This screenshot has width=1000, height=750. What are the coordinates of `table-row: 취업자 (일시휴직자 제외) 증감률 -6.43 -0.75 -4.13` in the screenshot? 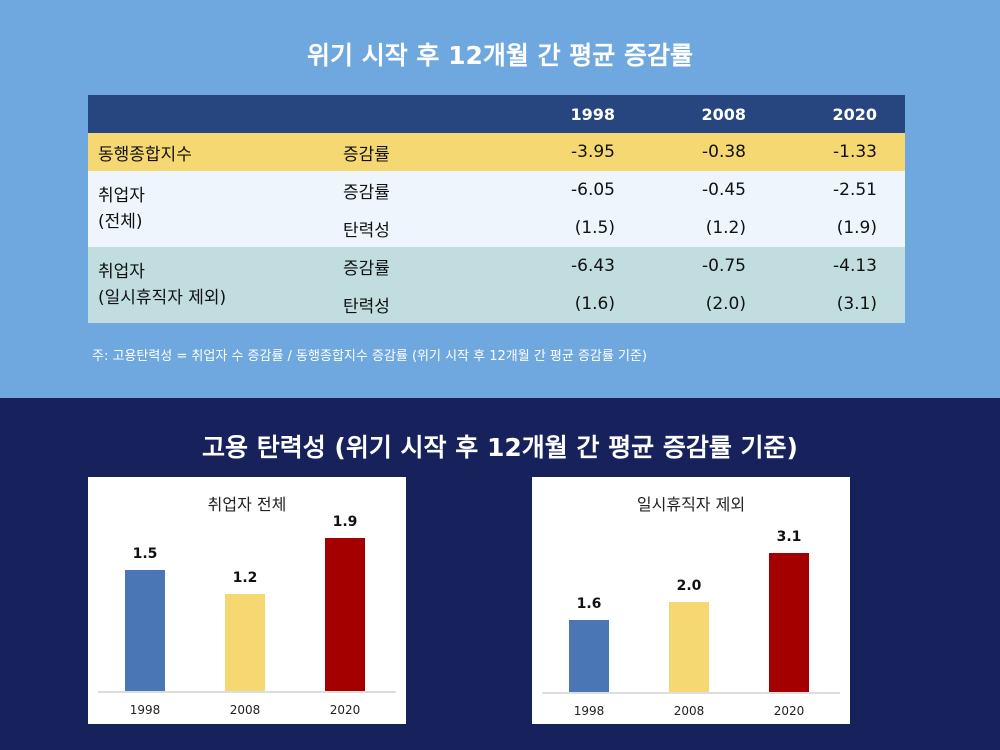 It's located at (496, 285).